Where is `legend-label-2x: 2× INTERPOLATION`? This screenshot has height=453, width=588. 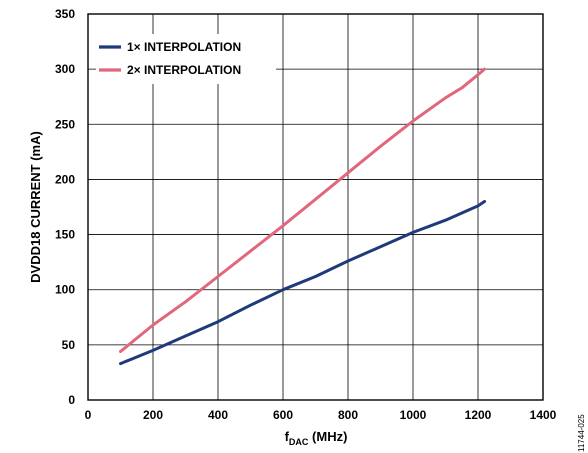 legend-label-2x: 2× INTERPOLATION is located at coordinates (184, 70).